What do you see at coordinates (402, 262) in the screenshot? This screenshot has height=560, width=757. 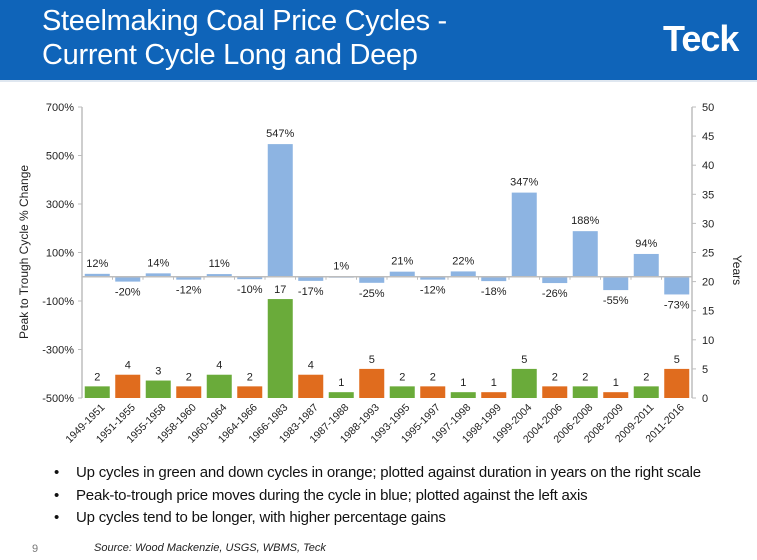 I see `price-move-label: 21%` at bounding box center [402, 262].